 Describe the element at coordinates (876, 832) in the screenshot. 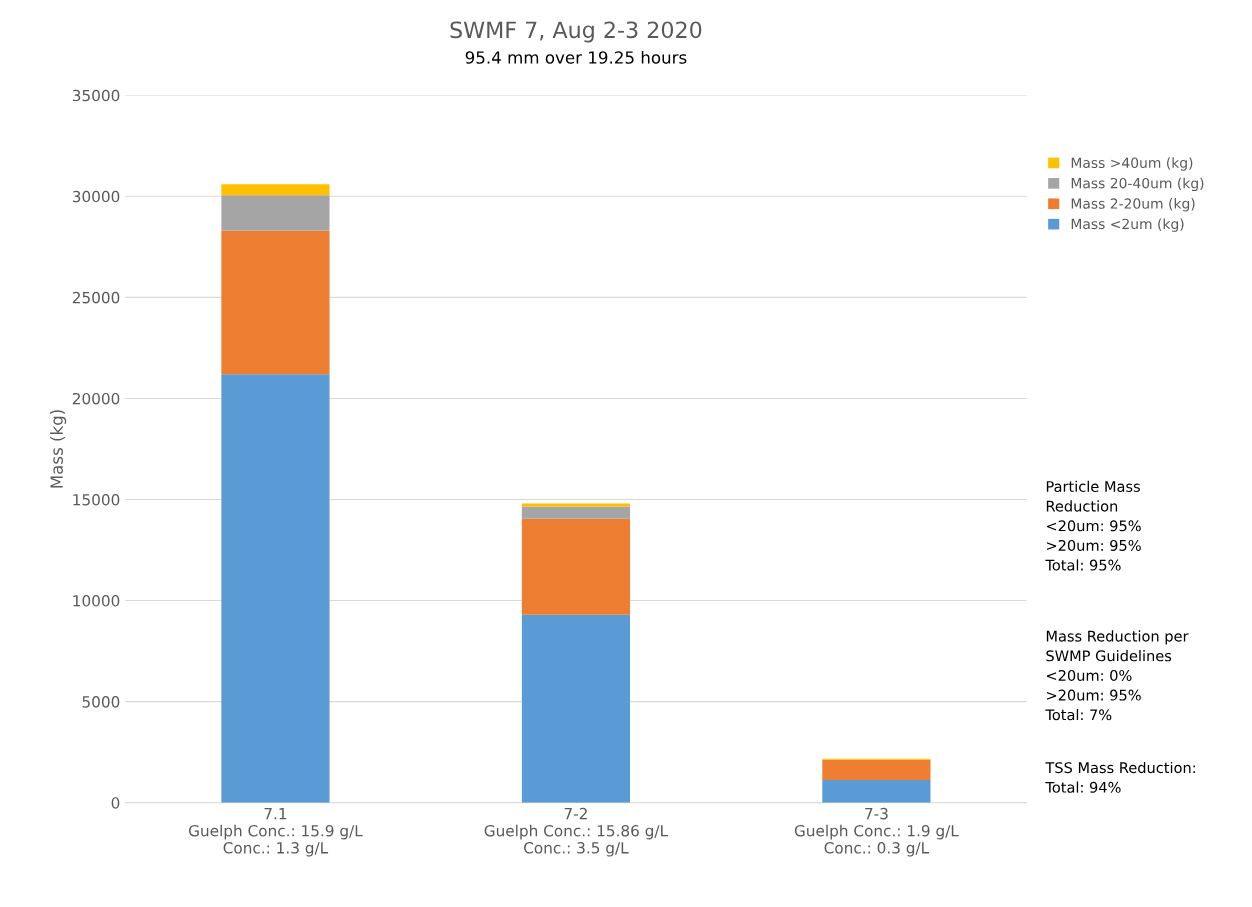

I see `x-tick-label: 7-3 Guelph Conc.: 1.9 g/L Conc.: 0.3 g/L` at that location.